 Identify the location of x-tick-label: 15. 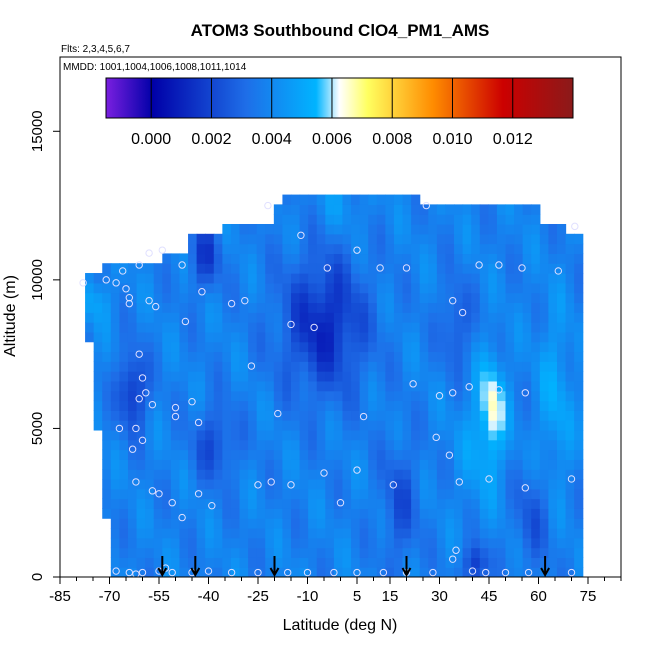
(390, 596).